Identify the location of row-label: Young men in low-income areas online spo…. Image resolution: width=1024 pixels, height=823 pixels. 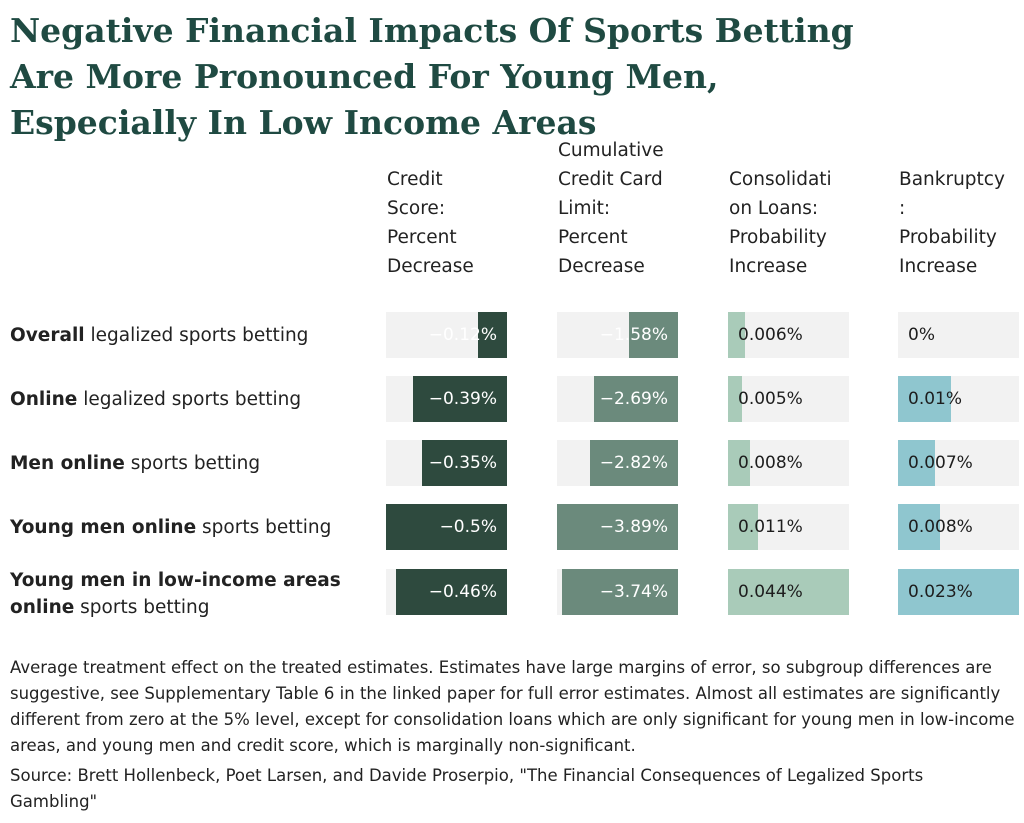
(196, 594).